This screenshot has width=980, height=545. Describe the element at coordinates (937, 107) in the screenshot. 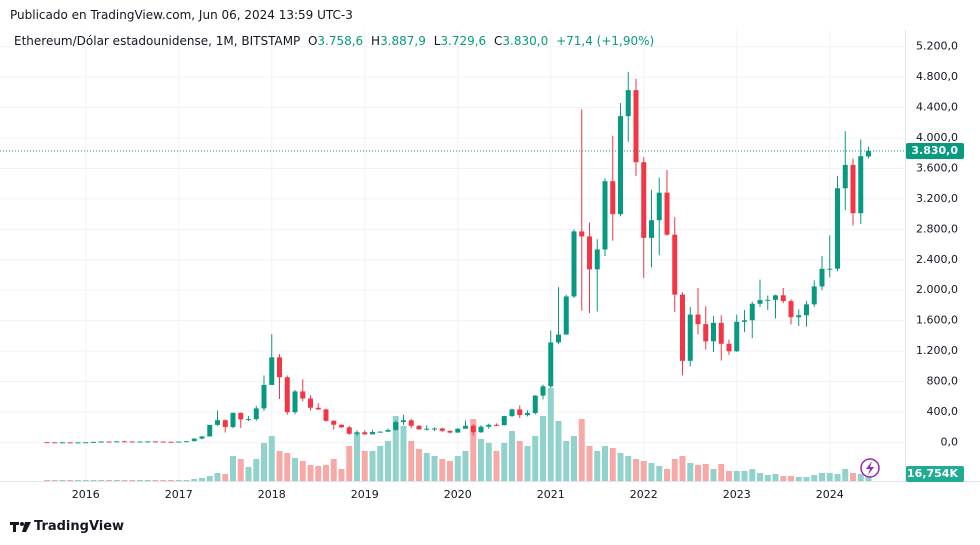

I see `y-tick-label: 4.400,0` at that location.